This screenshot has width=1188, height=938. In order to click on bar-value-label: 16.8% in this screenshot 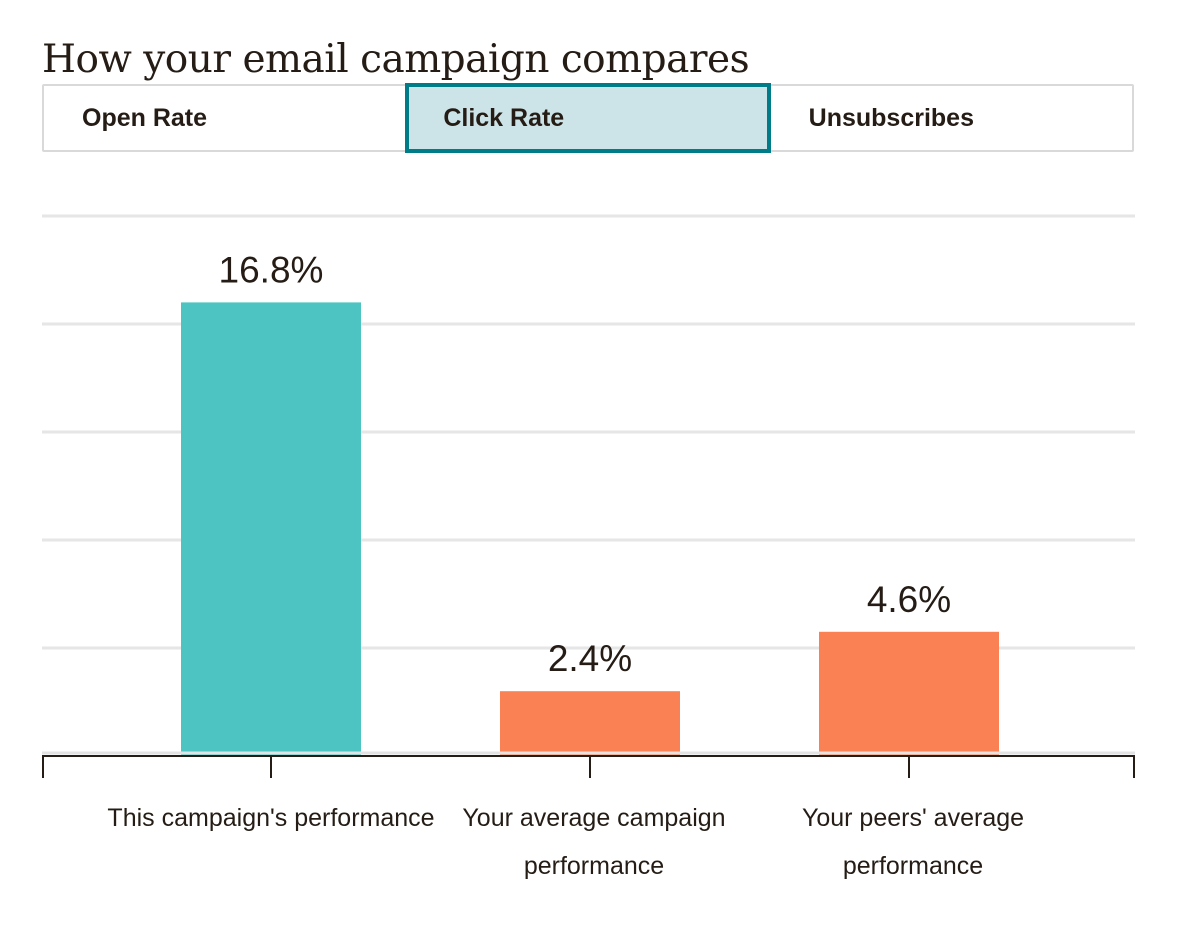, I will do `click(271, 269)`.